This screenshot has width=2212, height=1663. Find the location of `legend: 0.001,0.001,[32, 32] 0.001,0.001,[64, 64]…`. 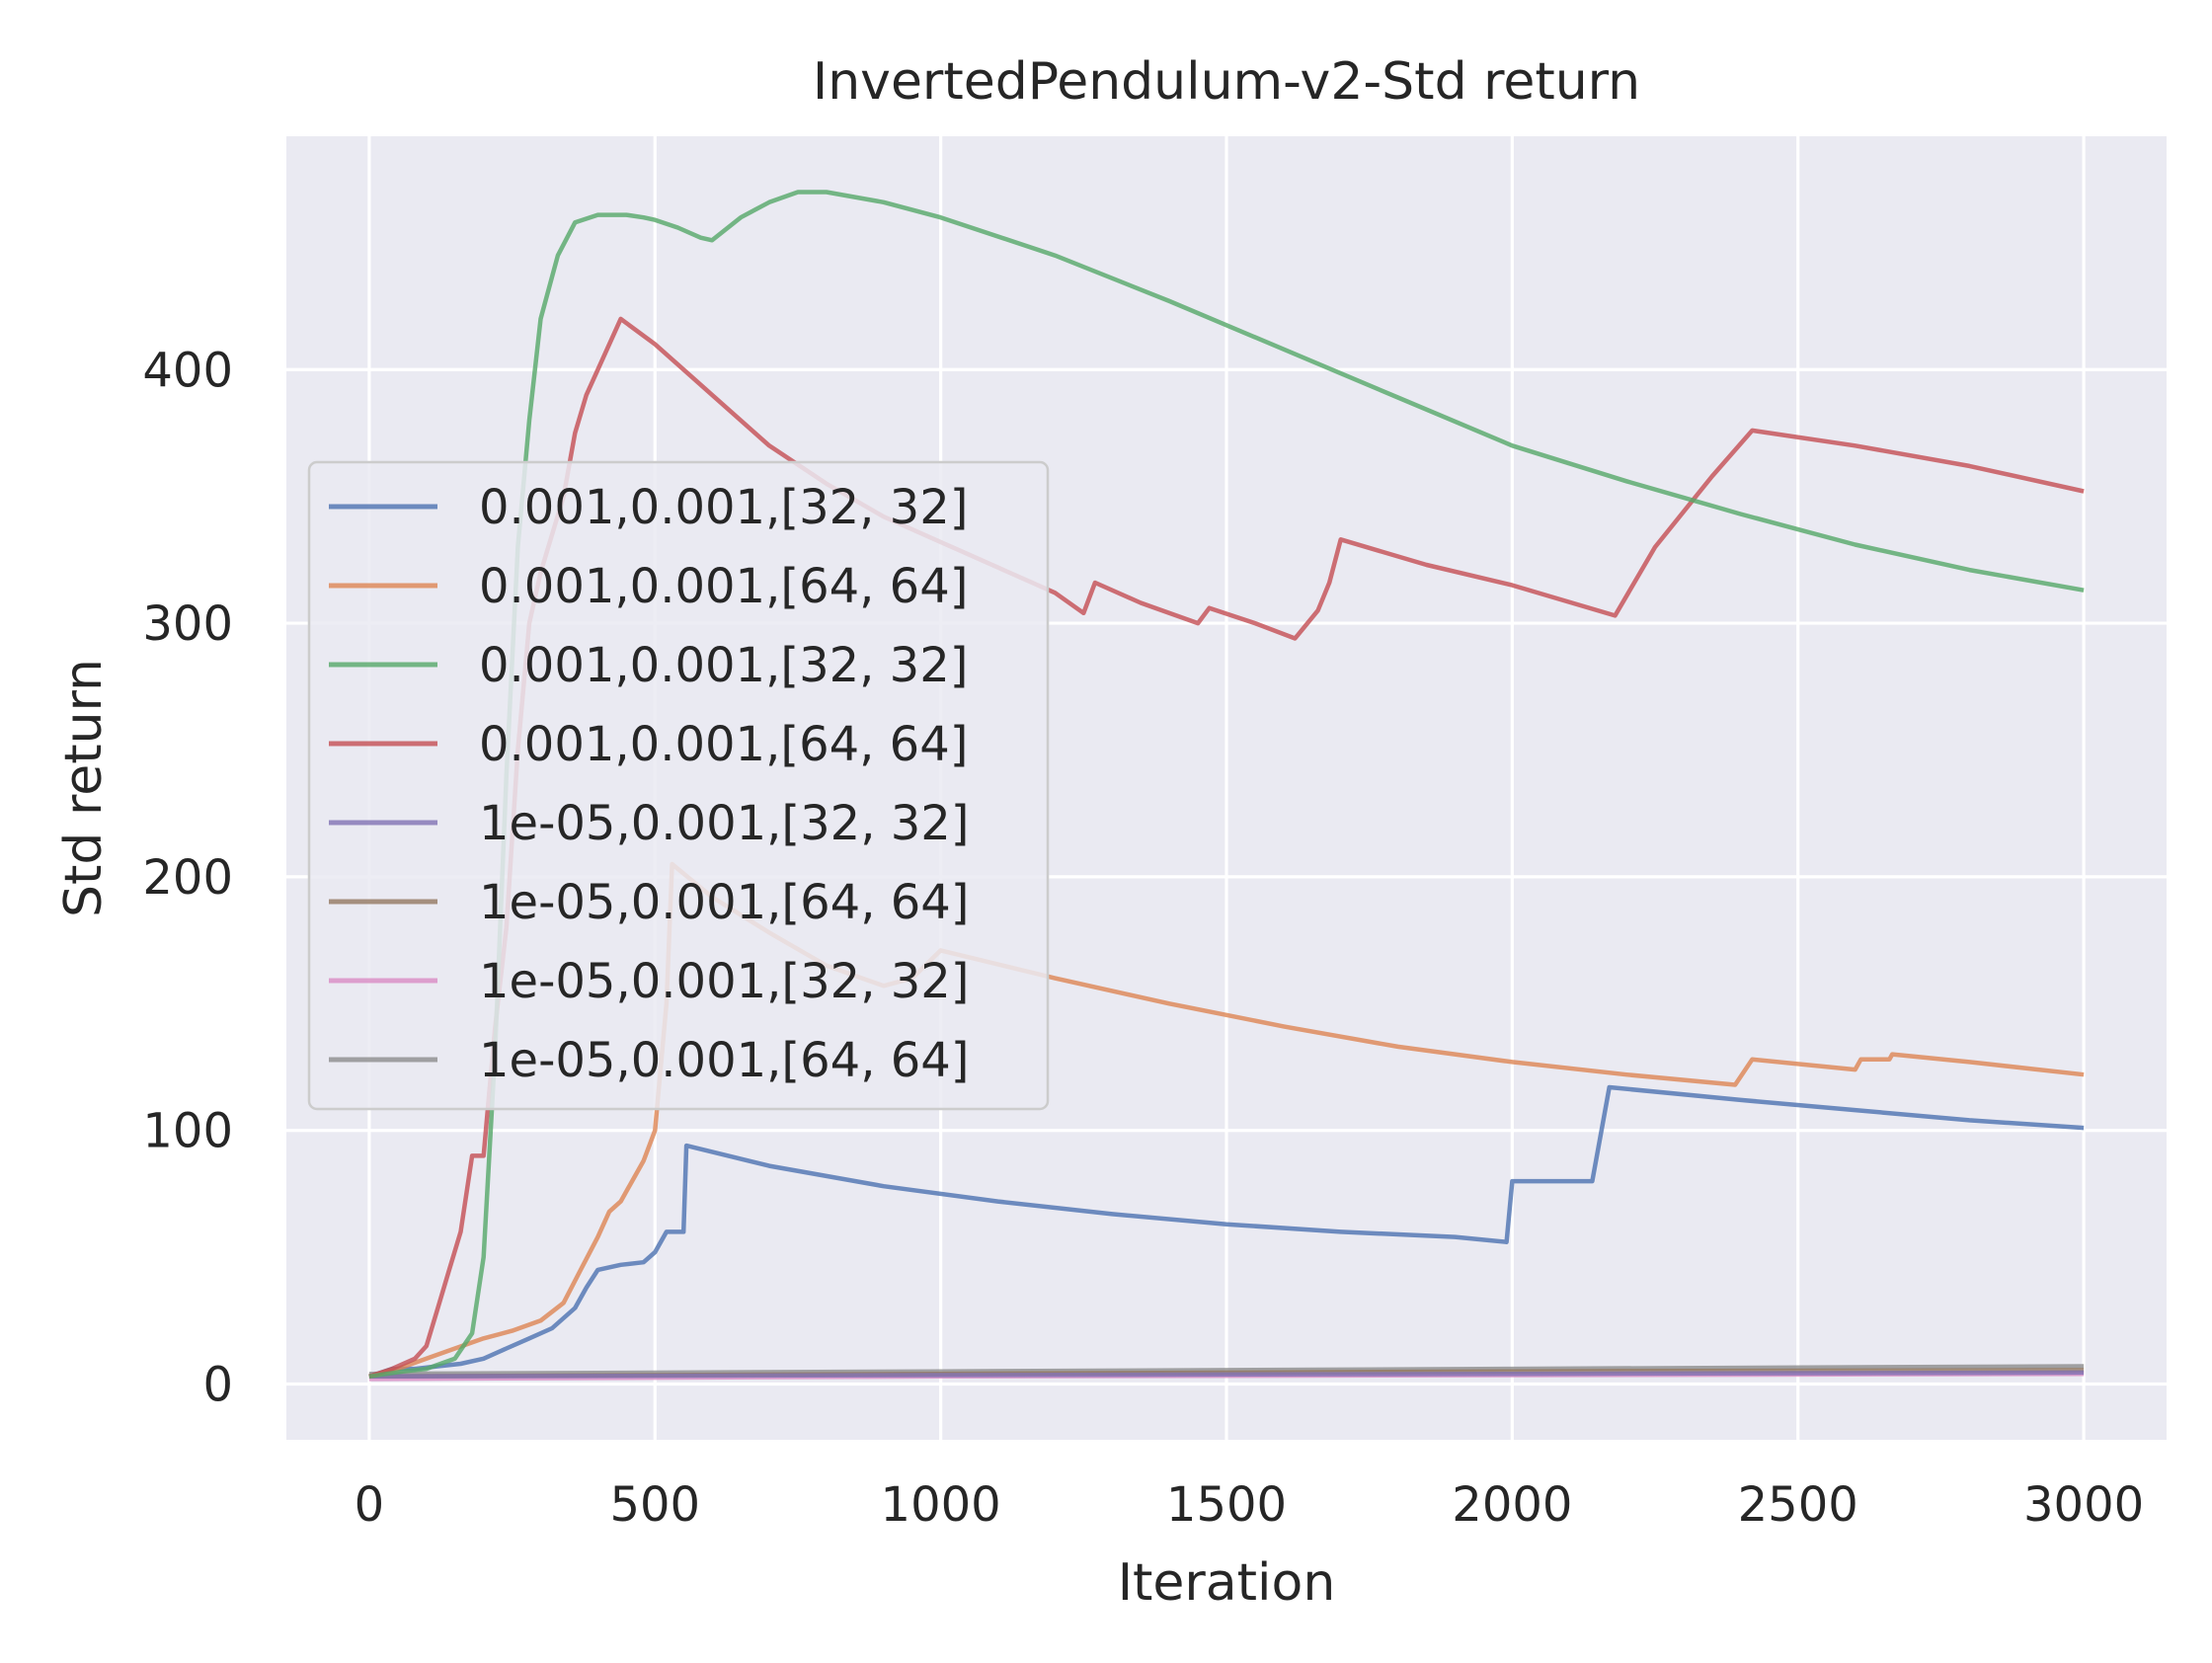

legend: 0.001,0.001,[32, 32] 0.001,0.001,[64, 64]… is located at coordinates (679, 785).